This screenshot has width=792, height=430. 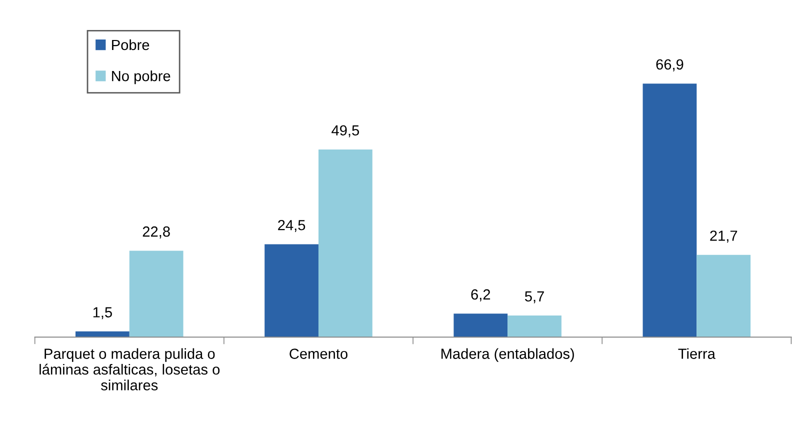 What do you see at coordinates (131, 44) in the screenshot?
I see `legend-label: Pobre` at bounding box center [131, 44].